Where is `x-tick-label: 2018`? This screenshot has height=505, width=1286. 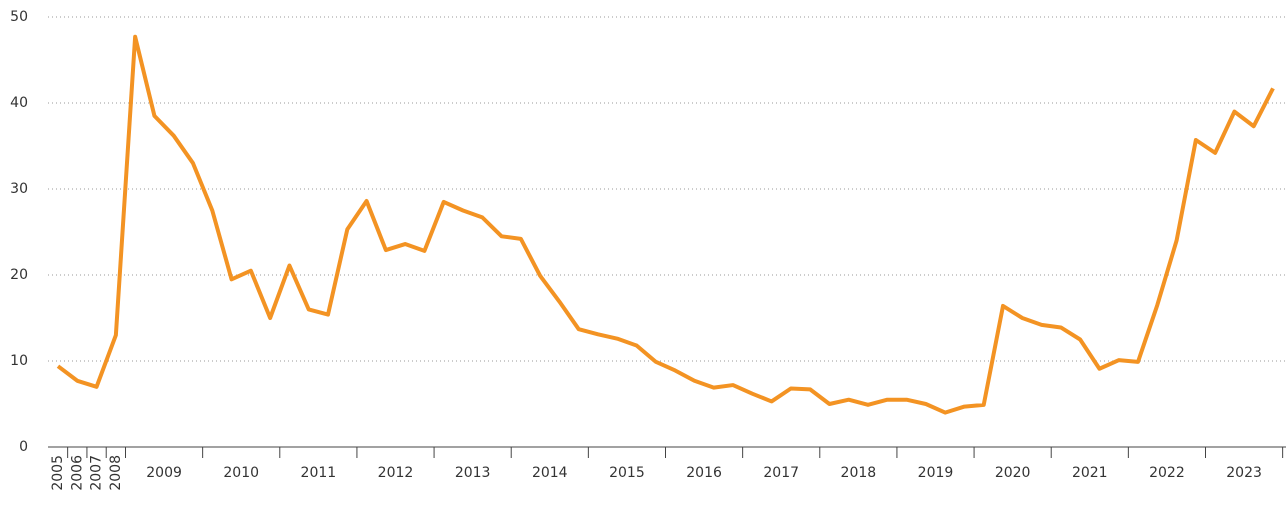 x-tick-label: 2018 is located at coordinates (859, 473).